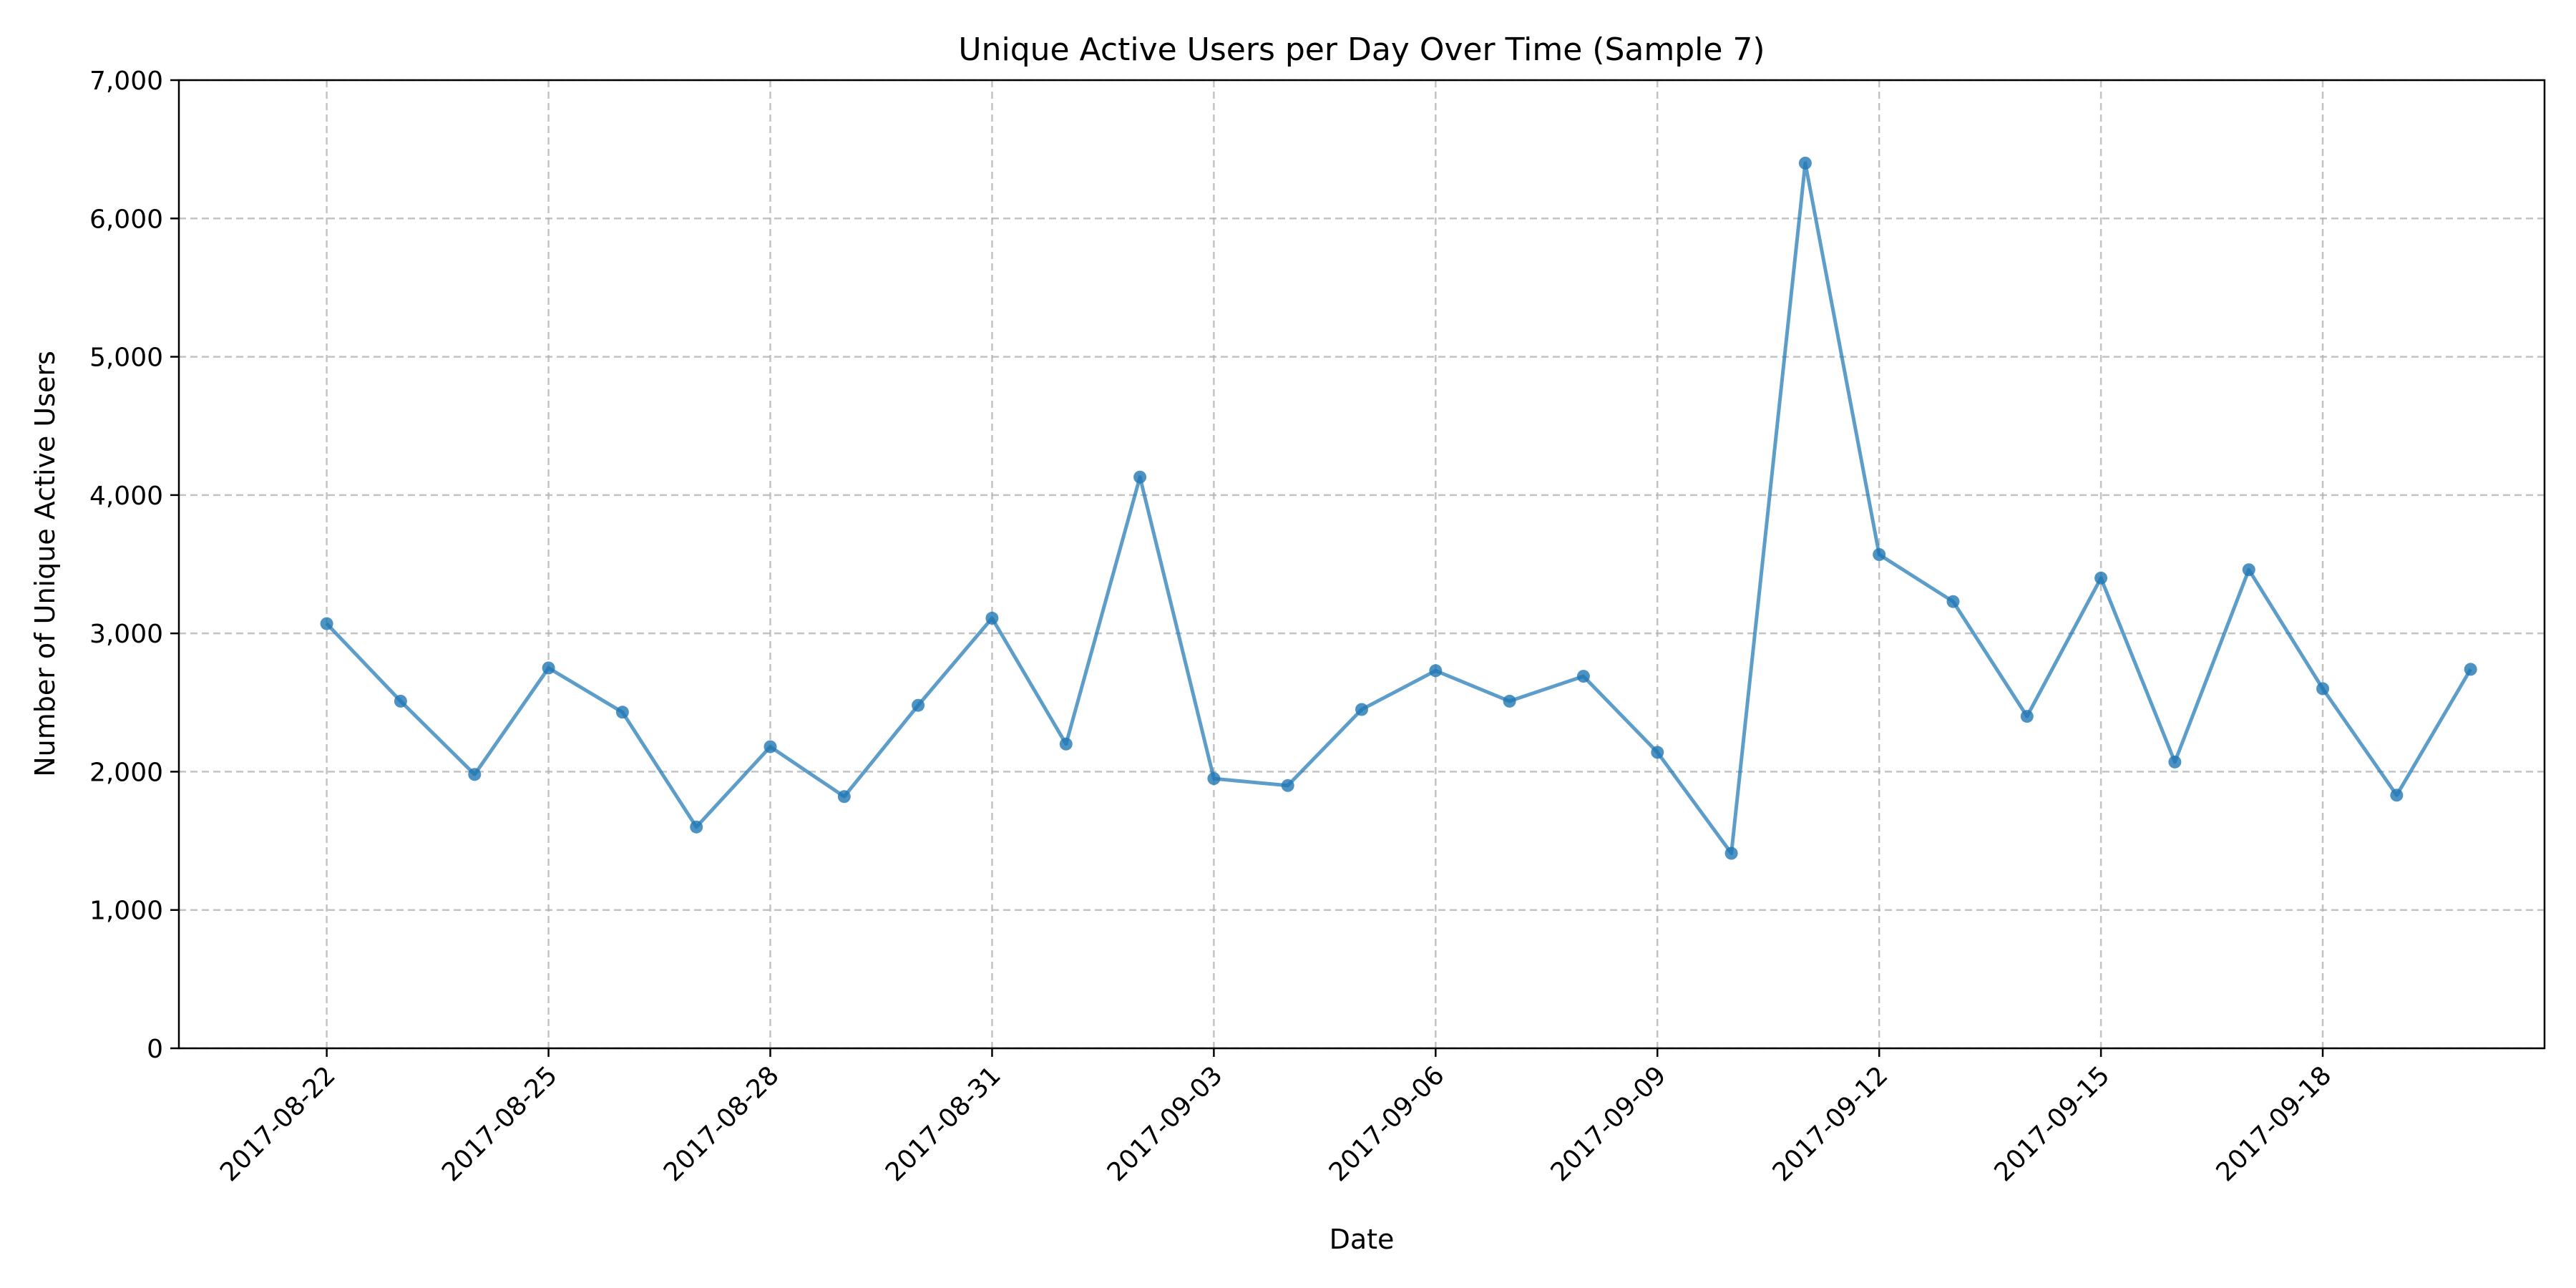  I want to click on y-tick-label: 7,000, so click(126, 81).